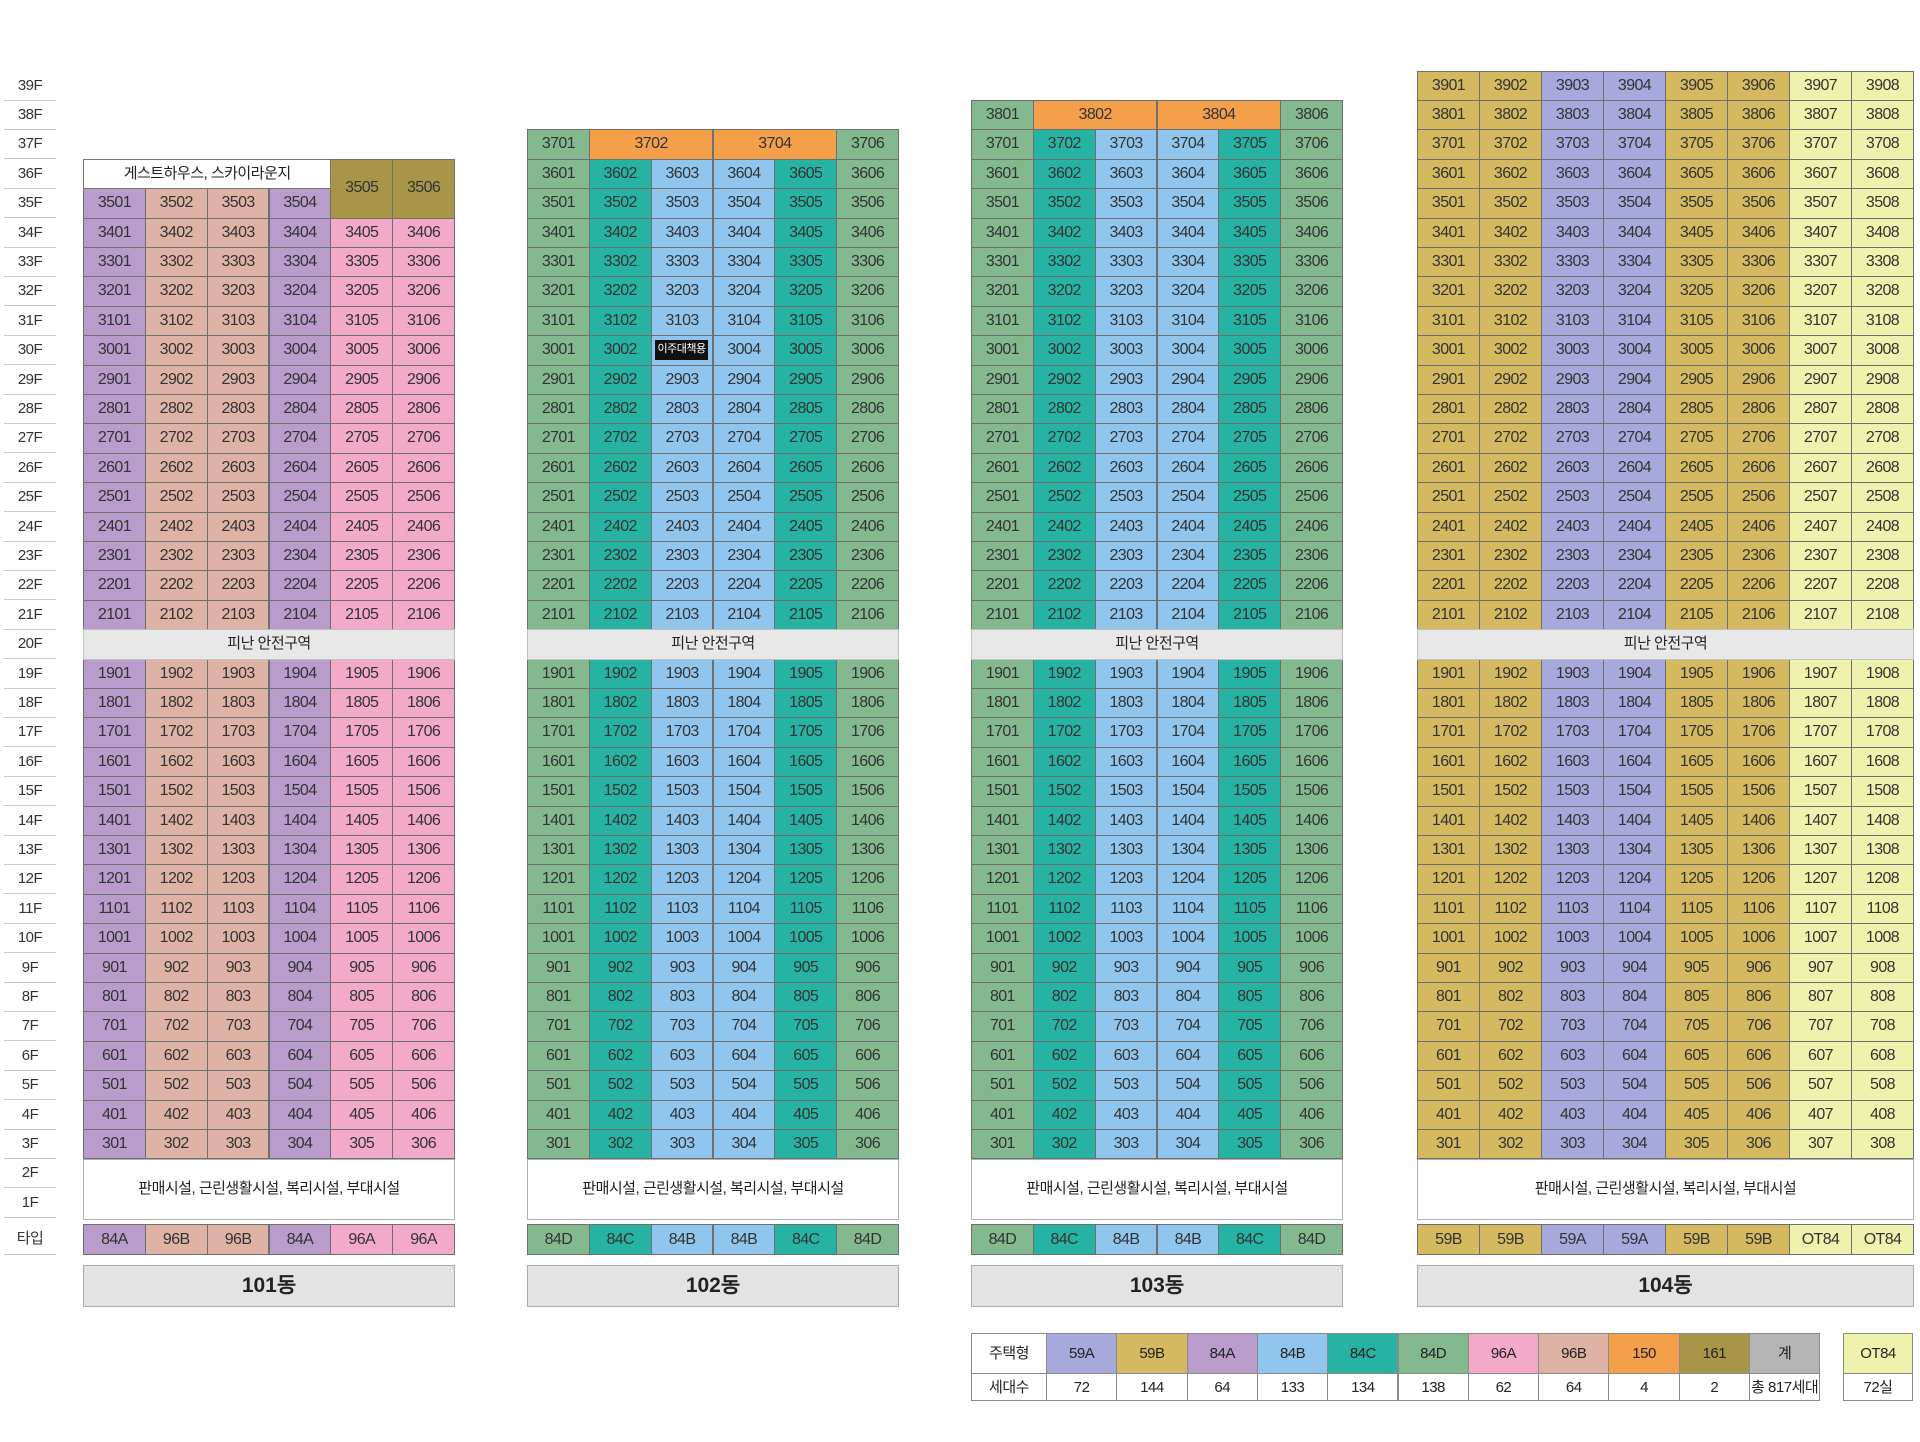 This screenshot has height=1442, width=1920. What do you see at coordinates (1448, 1056) in the screenshot?
I see `unit-cell: 601` at bounding box center [1448, 1056].